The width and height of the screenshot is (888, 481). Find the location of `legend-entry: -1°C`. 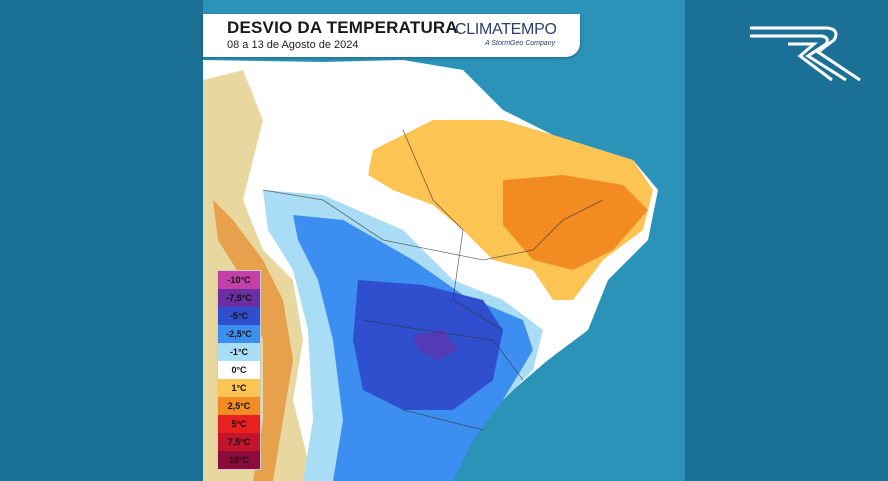

legend-entry: -1°C is located at coordinates (239, 352).